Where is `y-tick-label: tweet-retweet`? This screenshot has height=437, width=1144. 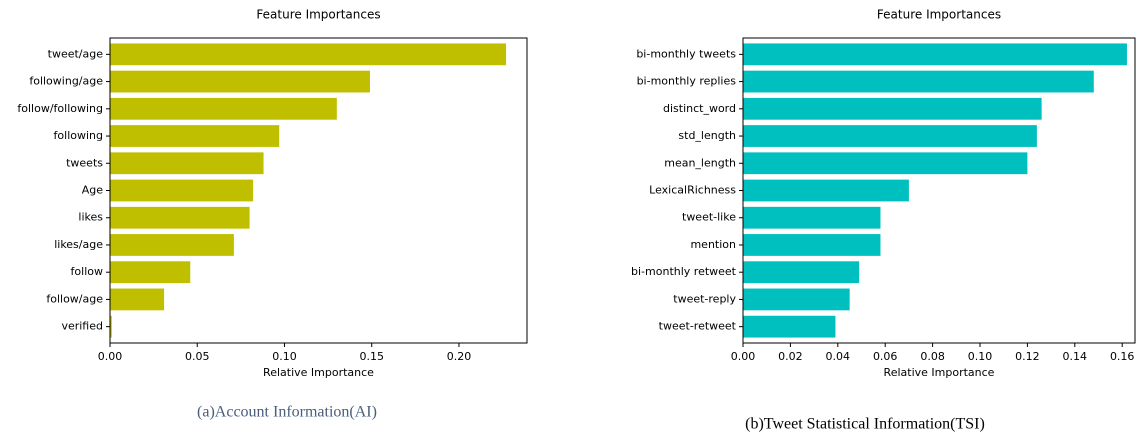
y-tick-label: tweet-retweet is located at coordinates (698, 326).